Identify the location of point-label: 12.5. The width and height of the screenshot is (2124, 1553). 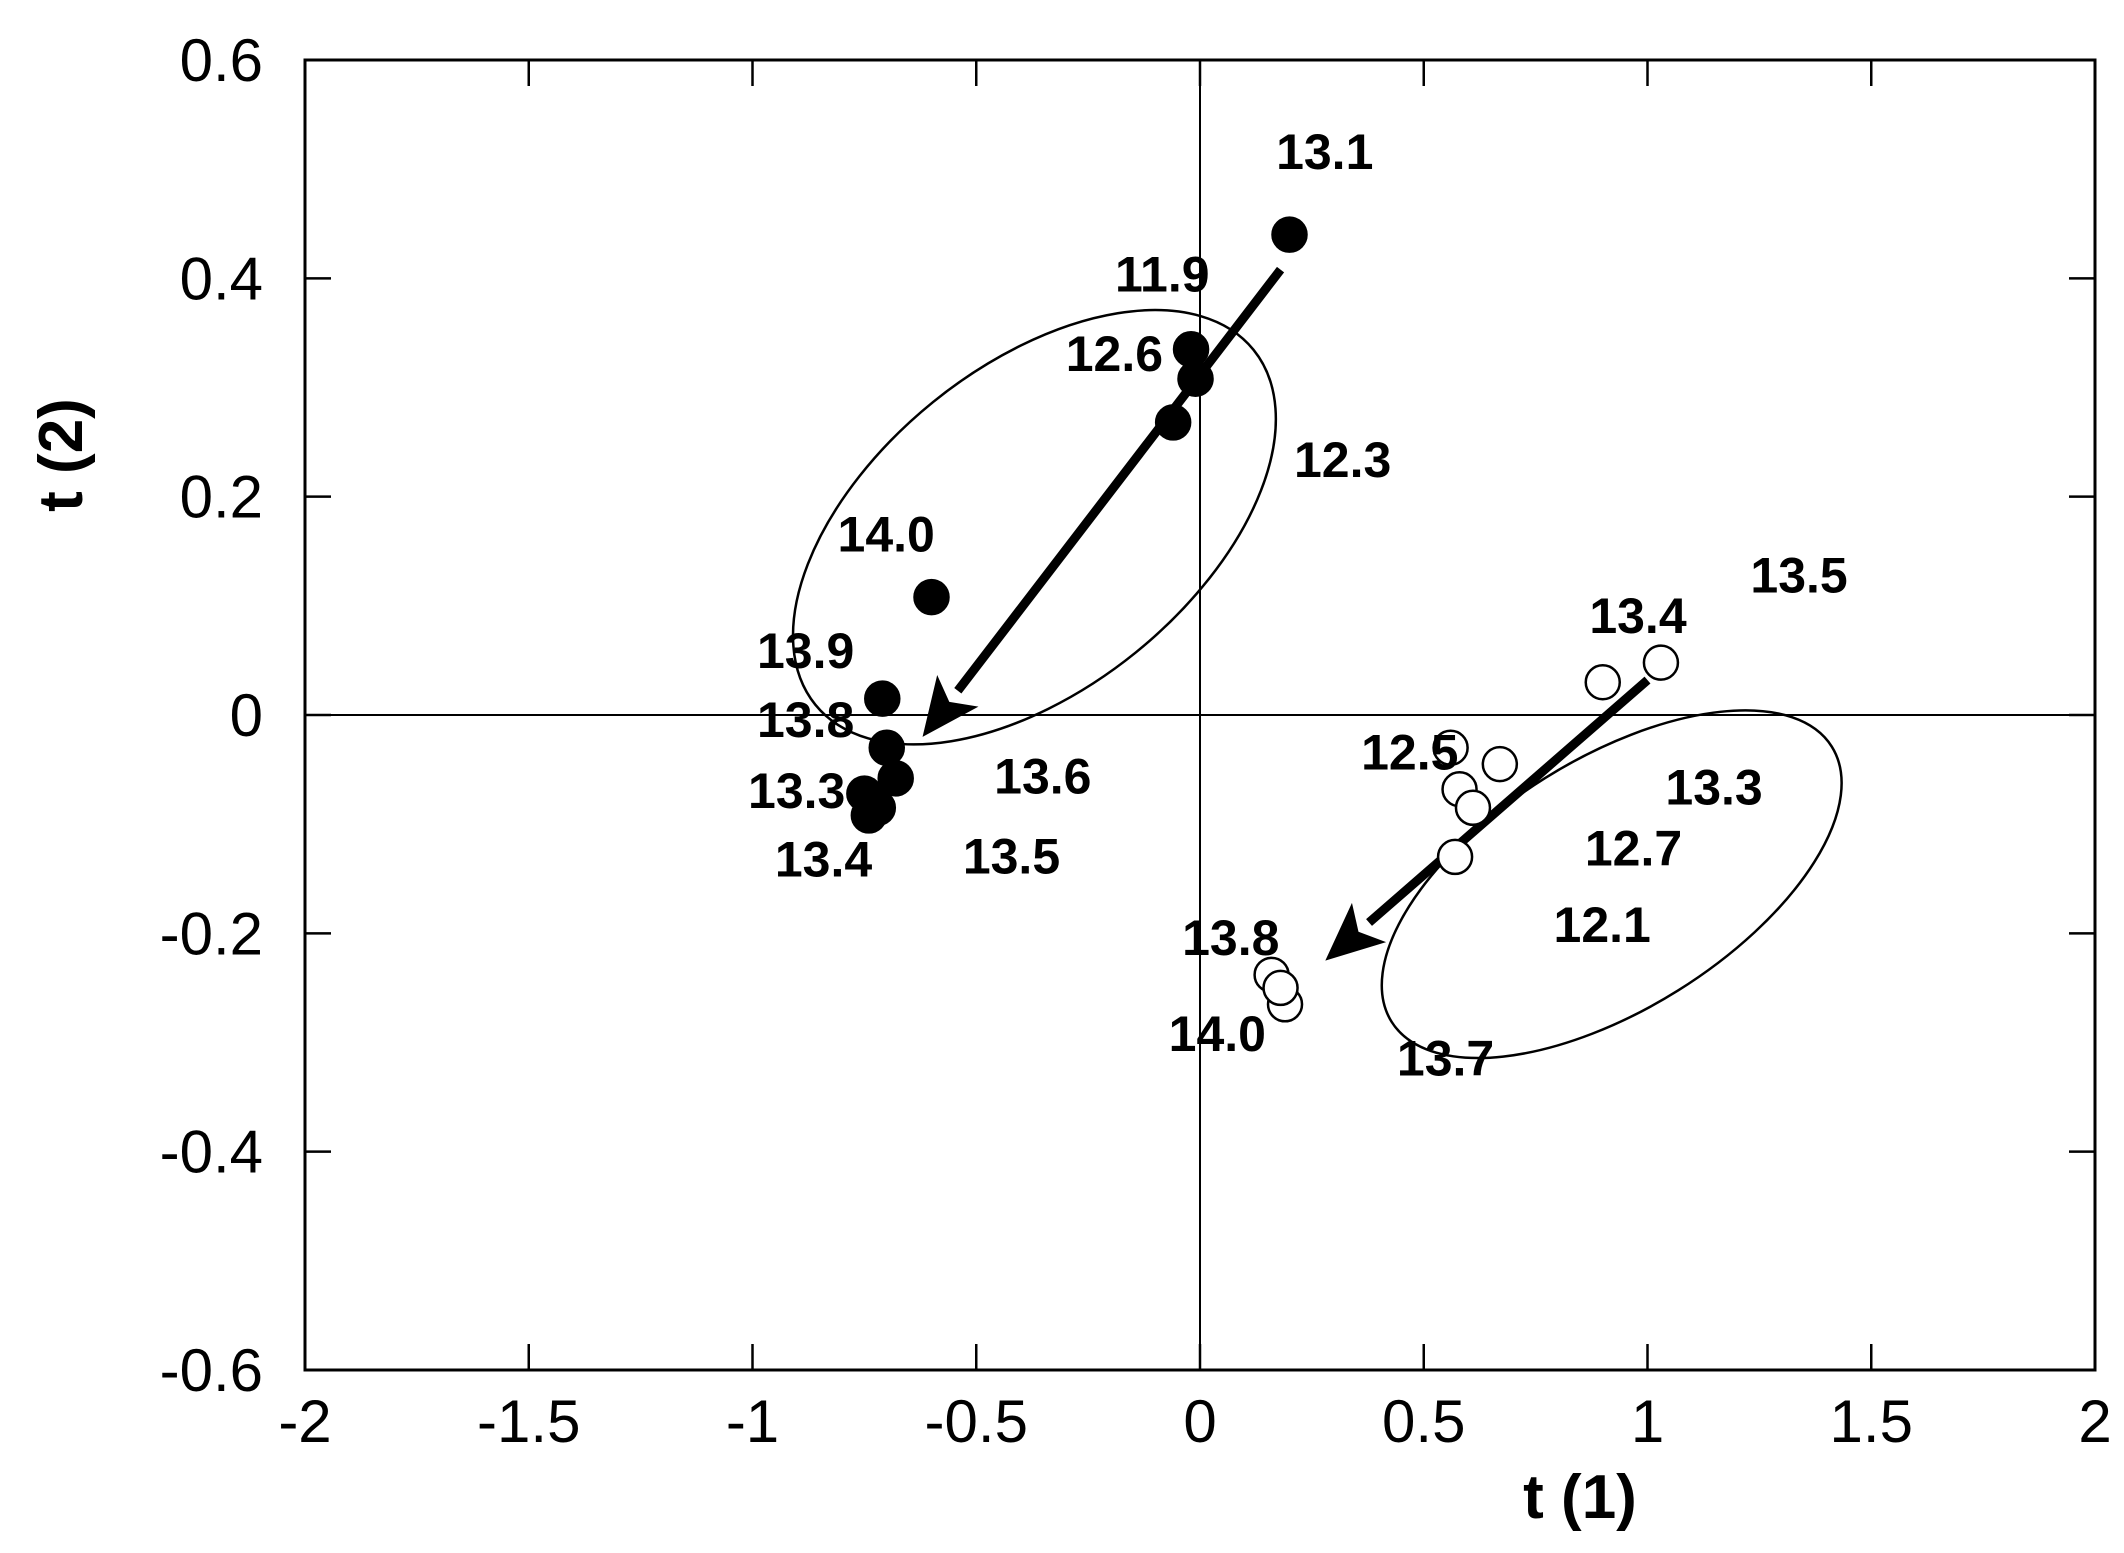
(1409, 753).